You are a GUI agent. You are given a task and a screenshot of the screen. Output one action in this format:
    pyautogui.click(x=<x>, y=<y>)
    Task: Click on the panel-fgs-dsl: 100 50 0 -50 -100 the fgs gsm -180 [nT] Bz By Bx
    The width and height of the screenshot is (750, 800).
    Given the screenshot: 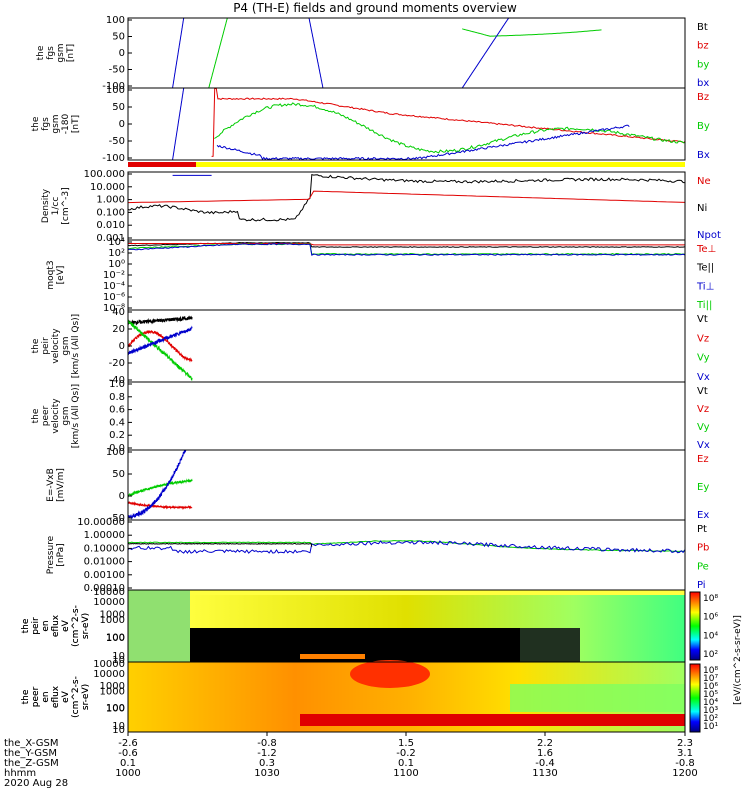 What is the action you would take?
    pyautogui.click(x=370, y=124)
    